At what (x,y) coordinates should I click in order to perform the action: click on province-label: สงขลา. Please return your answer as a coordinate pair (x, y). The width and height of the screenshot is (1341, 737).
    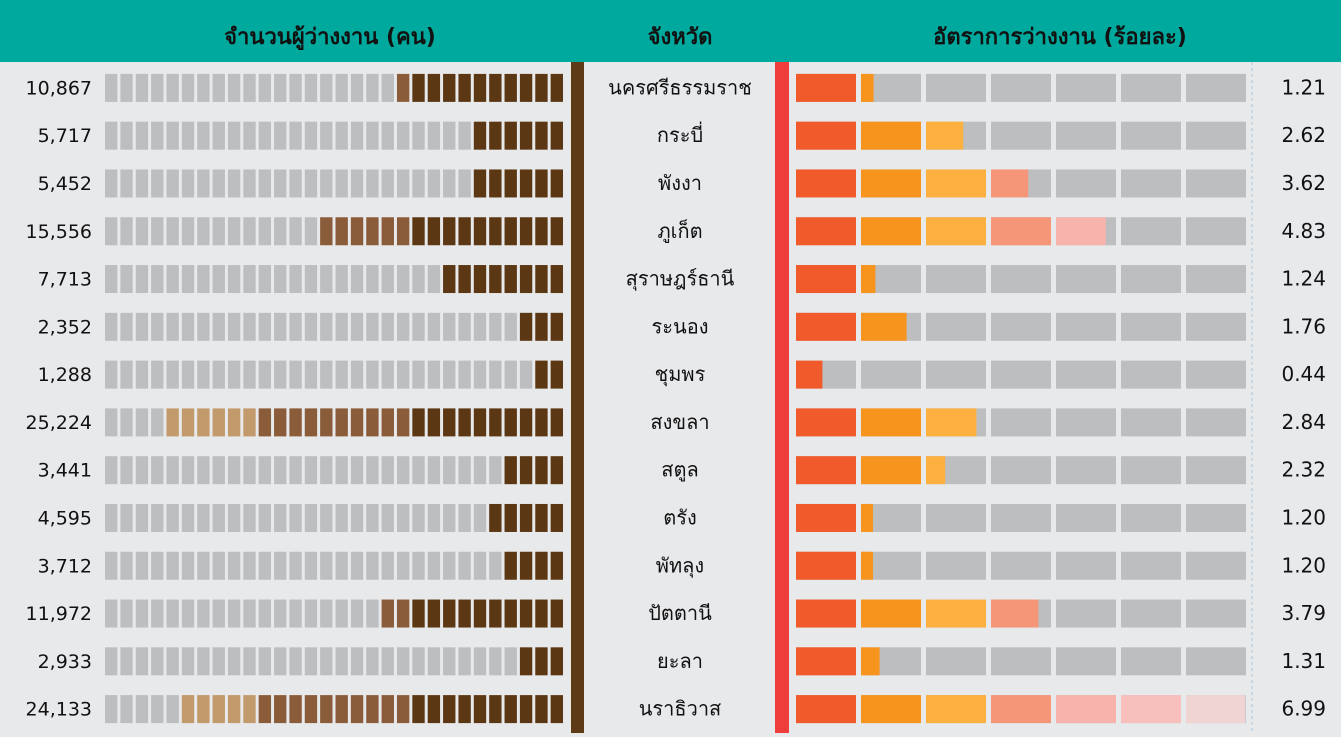
    Looking at the image, I should click on (679, 422).